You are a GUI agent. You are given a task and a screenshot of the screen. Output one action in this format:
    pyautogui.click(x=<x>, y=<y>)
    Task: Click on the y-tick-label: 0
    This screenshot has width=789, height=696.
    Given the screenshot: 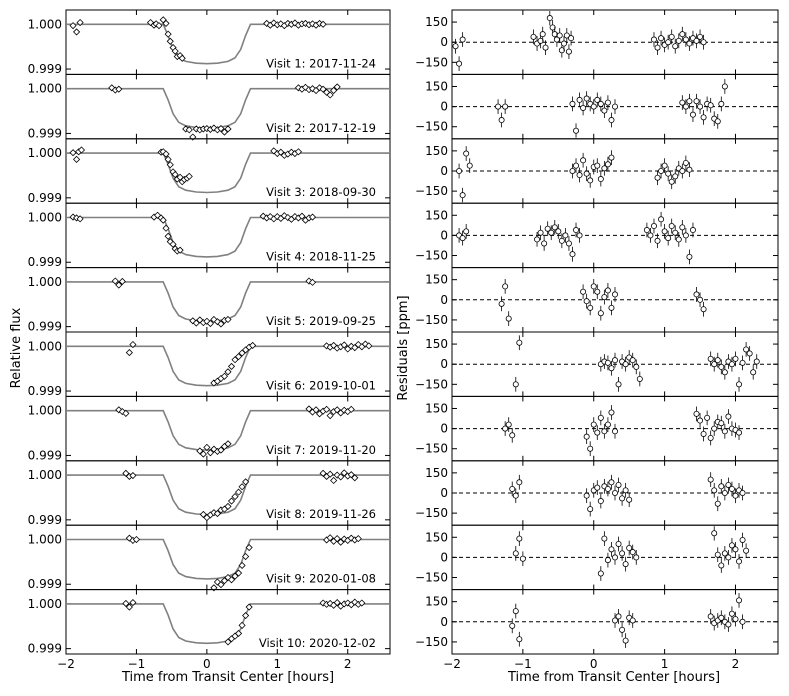 What is the action you would take?
    pyautogui.click(x=444, y=622)
    